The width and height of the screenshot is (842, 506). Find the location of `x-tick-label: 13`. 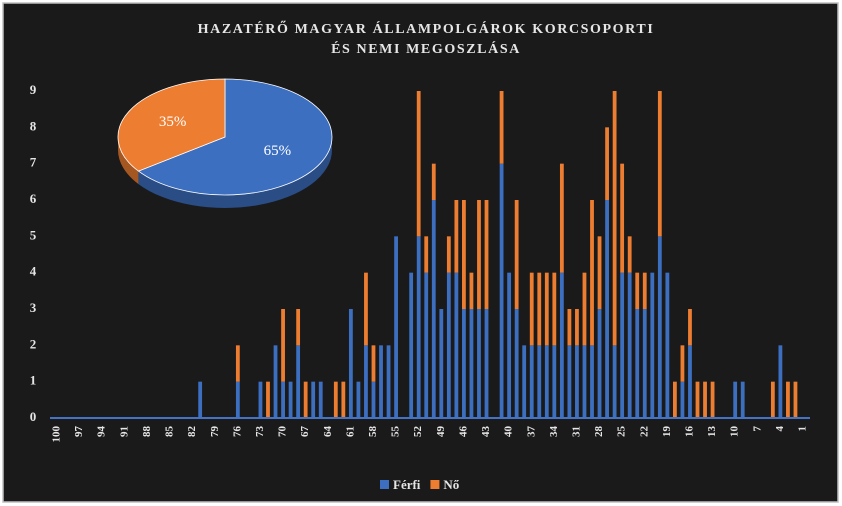

x-tick-label: 13 is located at coordinates (712, 432).